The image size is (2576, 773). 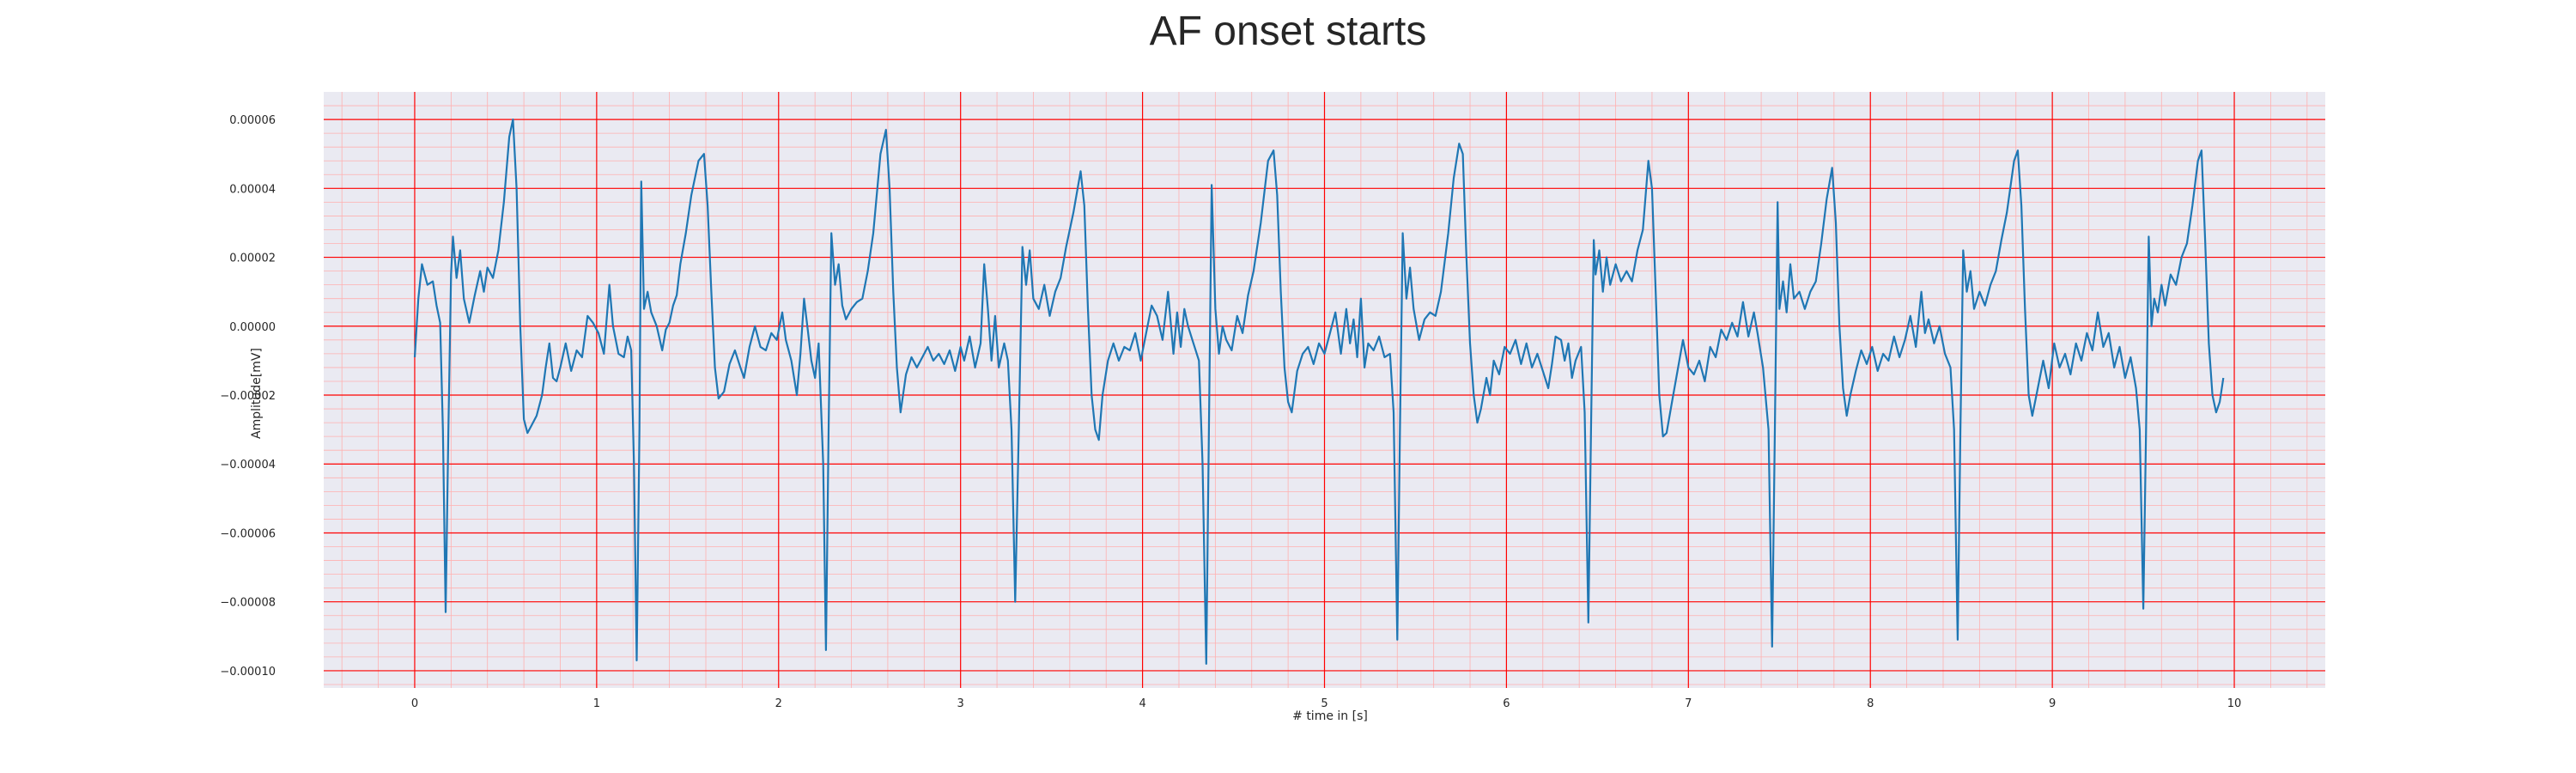 I want to click on x-axis-ticks: 0 1 2 3 4 5 6 7 8 9 10, so click(x=1327, y=703).